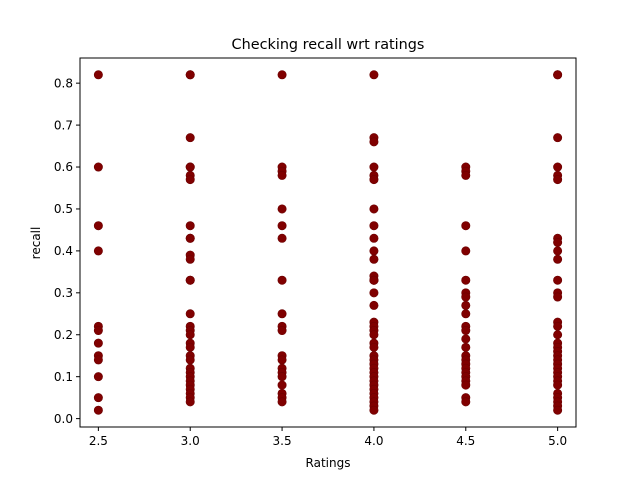 The height and width of the screenshot is (480, 640). Describe the element at coordinates (328, 45) in the screenshot. I see `chart-title: Checking recall wrt ratings` at that location.